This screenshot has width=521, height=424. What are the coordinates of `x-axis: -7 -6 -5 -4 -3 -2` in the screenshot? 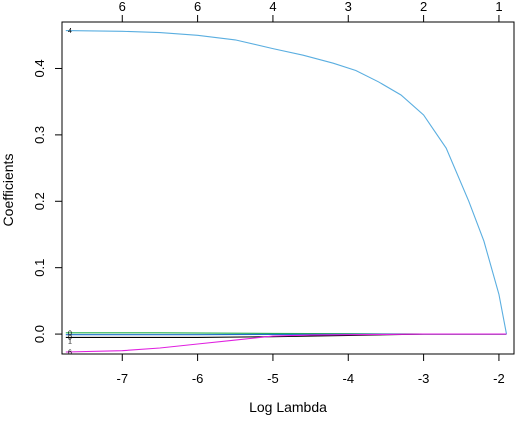 It's located at (310, 370).